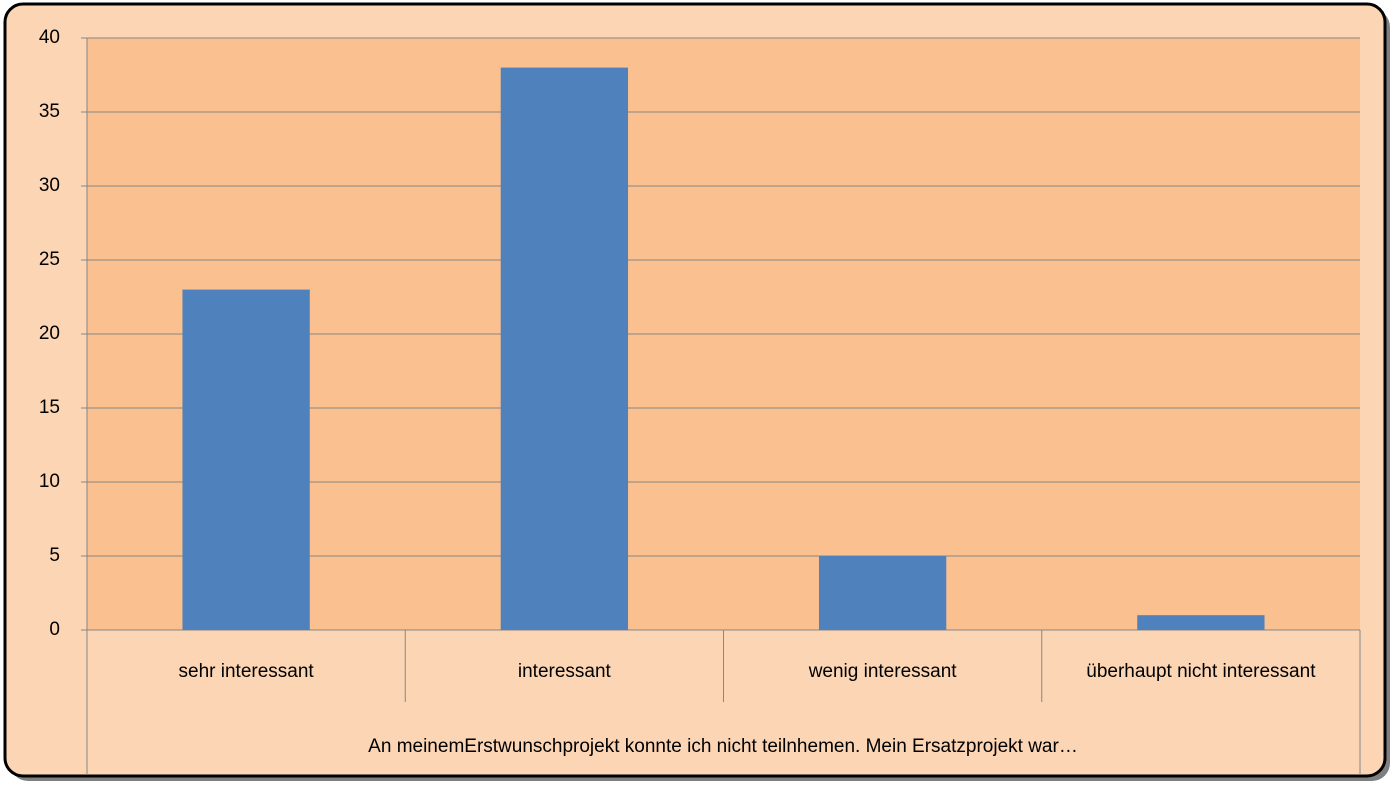  I want to click on x-tick-label: überhaupt nicht interessant, so click(1201, 671).